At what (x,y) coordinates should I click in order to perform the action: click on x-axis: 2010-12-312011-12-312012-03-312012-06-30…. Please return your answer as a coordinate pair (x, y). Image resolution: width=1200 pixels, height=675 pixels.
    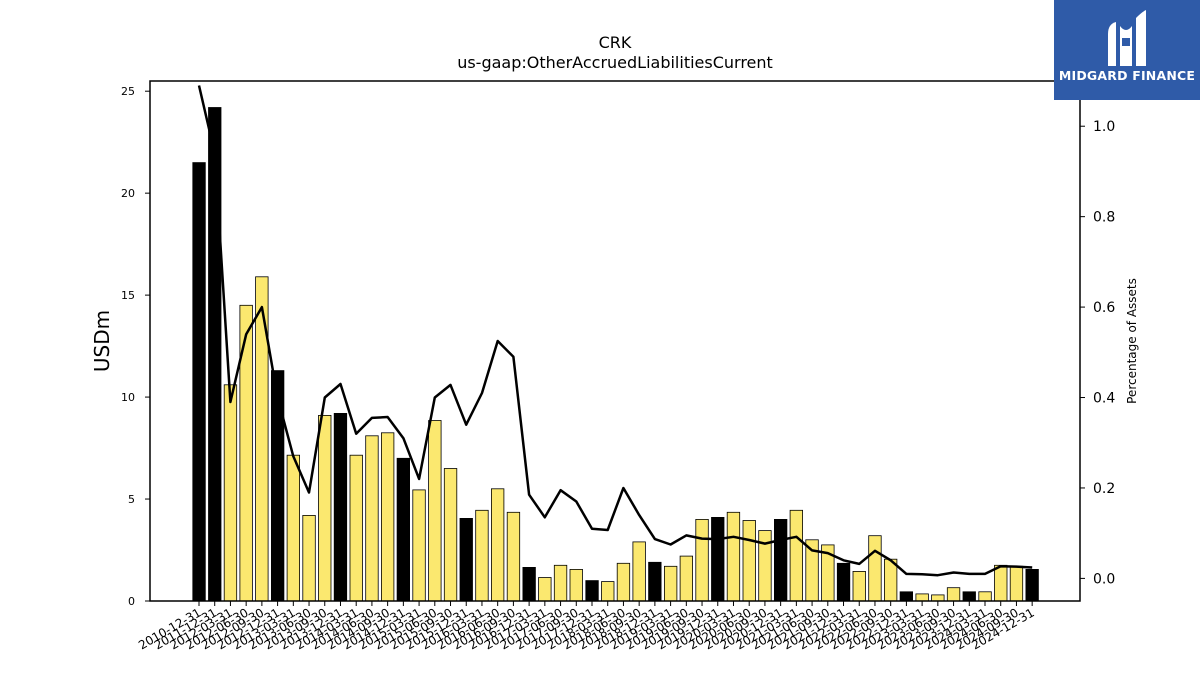
    Looking at the image, I should click on (586, 626).